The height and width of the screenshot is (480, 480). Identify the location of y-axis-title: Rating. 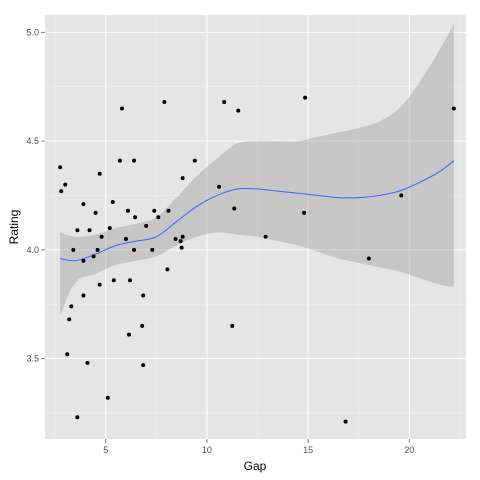
(14, 227).